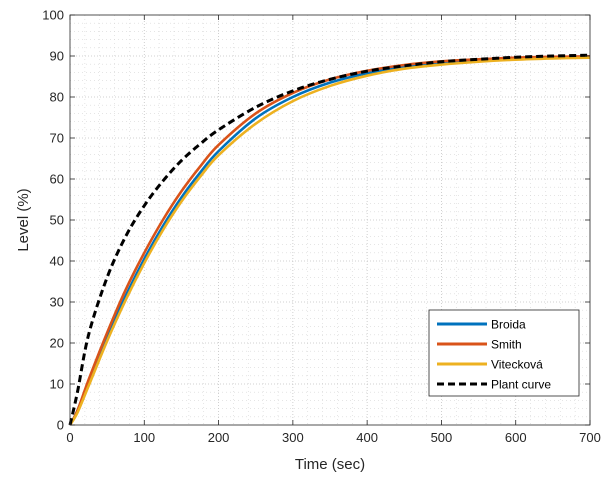  I want to click on x-tick-label: 500, so click(442, 437).